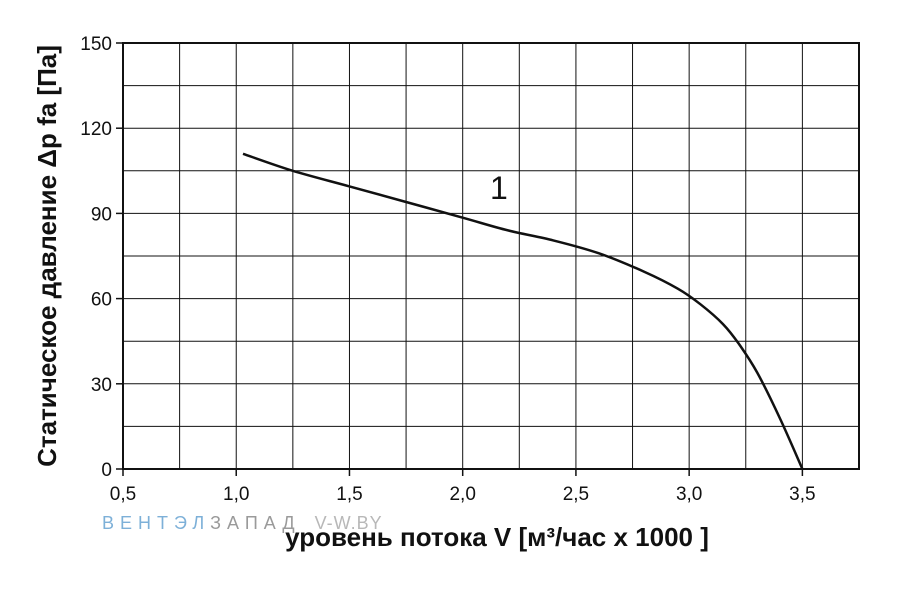 The height and width of the screenshot is (600, 906). I want to click on y-tick-label: 120, so click(96, 129).